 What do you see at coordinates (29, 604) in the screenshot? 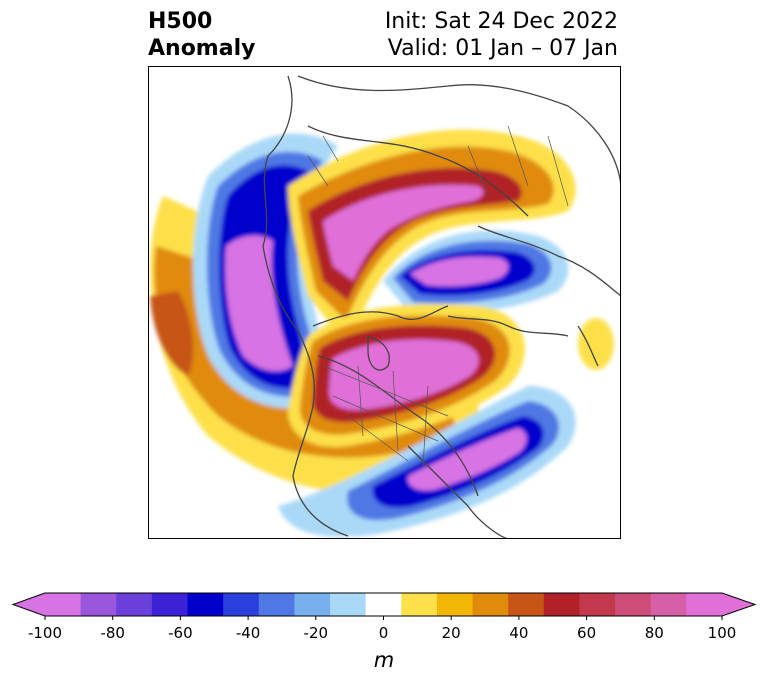
I see `colorbar-extend-low` at bounding box center [29, 604].